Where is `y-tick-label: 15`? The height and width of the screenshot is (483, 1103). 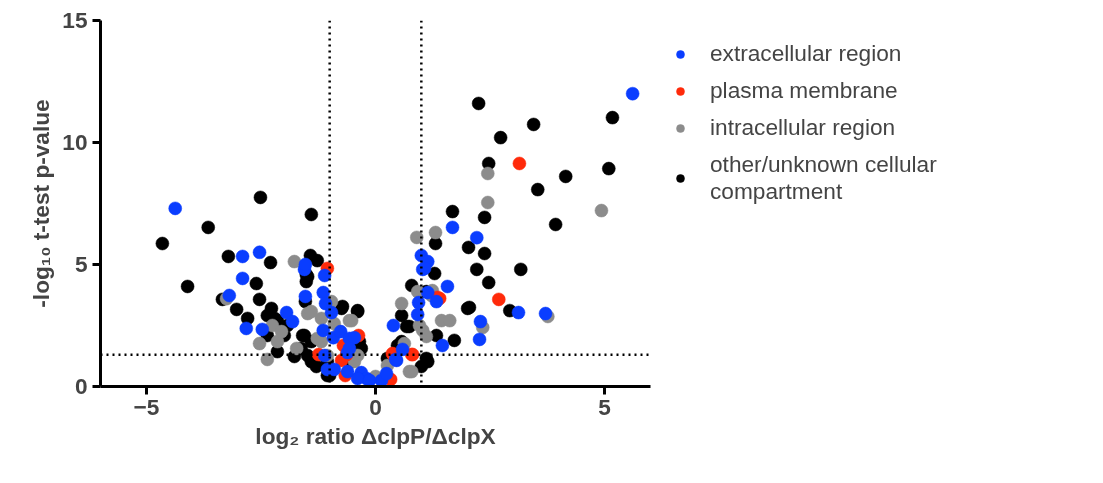
y-tick-label: 15 is located at coordinates (75, 20).